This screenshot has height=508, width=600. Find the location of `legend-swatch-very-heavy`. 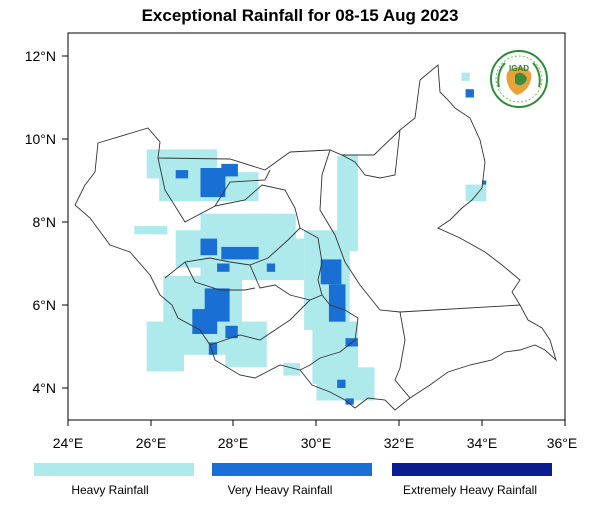

legend-swatch-very-heavy is located at coordinates (292, 469).